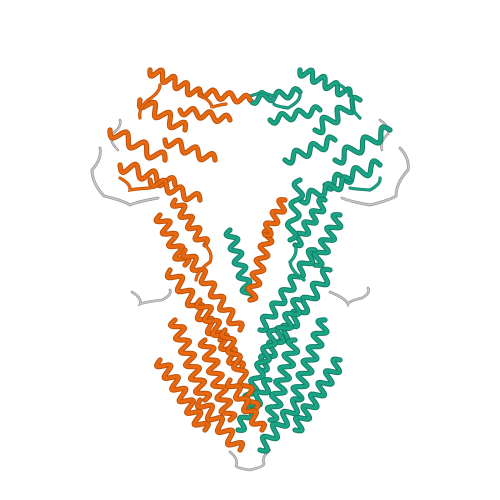 This screenshot has height=500, width=500. Describe the element at coordinates (213, 101) in the screenshot. I see `orange-loop-3-core` at that location.